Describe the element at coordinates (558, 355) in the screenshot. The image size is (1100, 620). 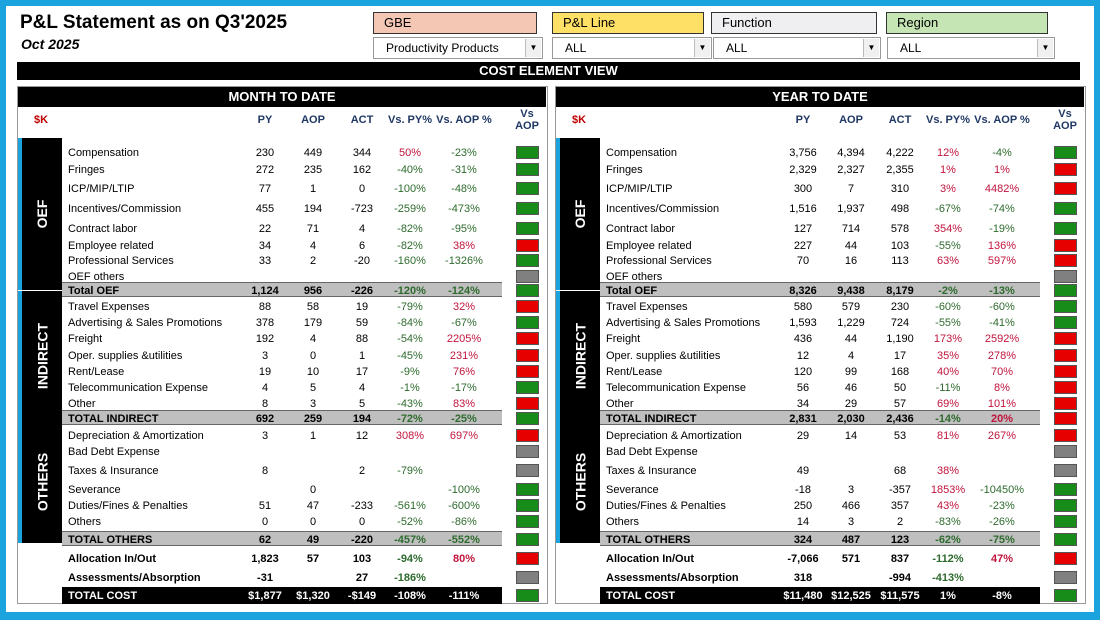
I see `section-accent-bar` at that location.